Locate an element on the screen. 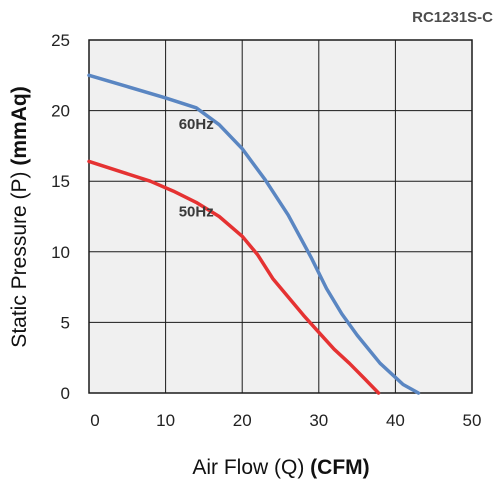  y-axis-title-unit: (mmAq) is located at coordinates (19, 125).